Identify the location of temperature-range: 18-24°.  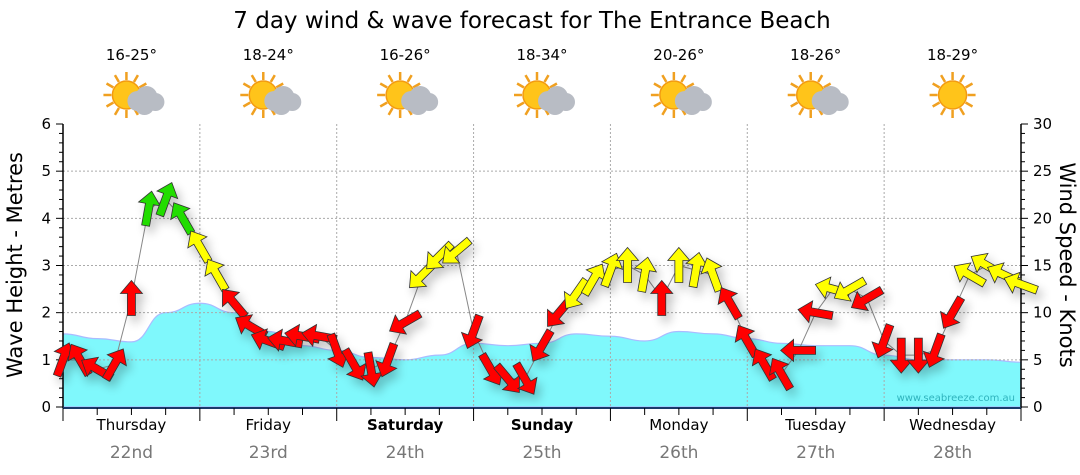
(268, 55).